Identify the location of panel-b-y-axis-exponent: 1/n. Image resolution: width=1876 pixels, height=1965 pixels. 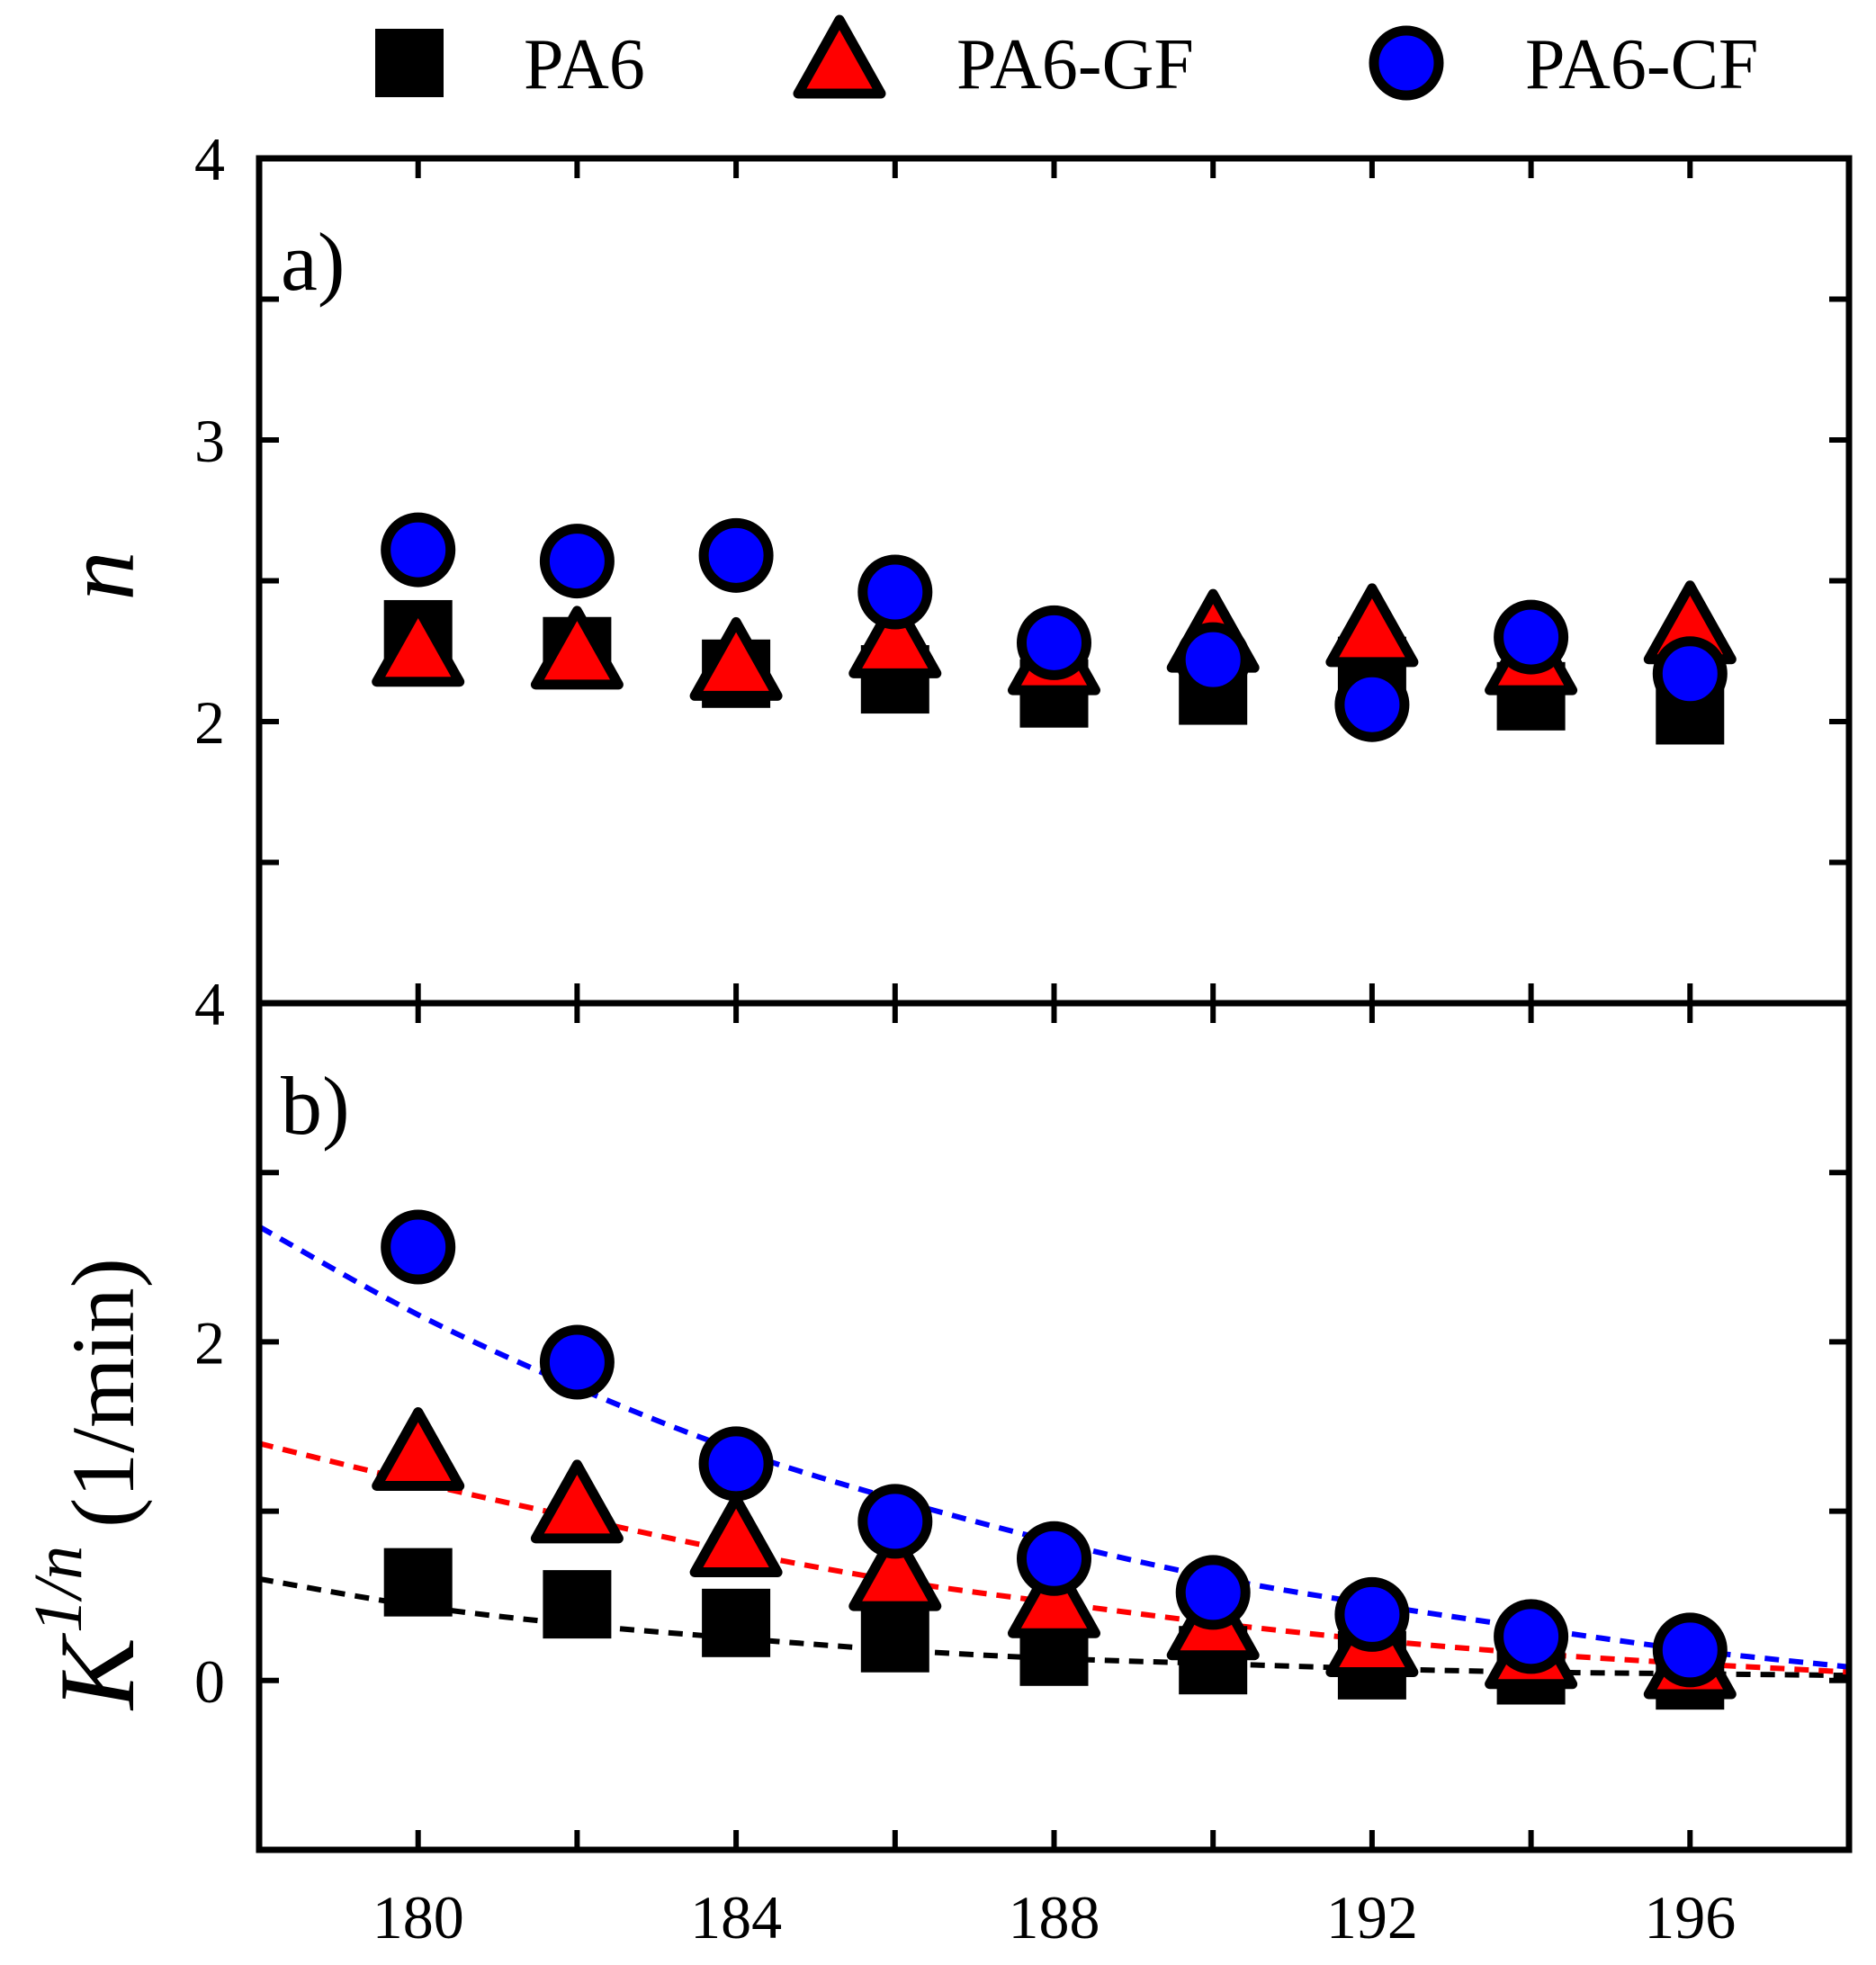
(58, 1589).